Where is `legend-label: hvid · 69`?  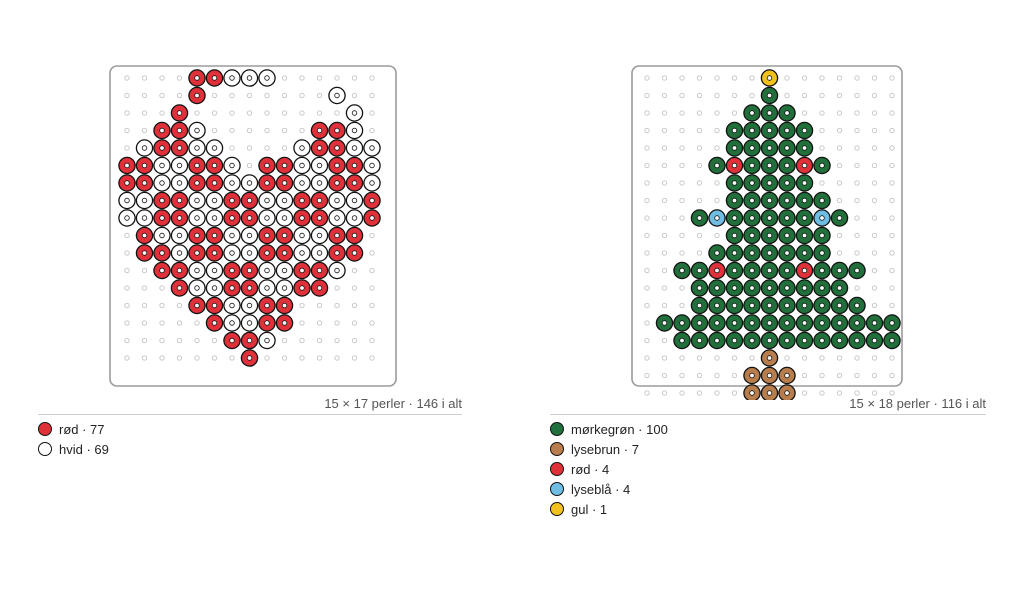 legend-label: hvid · 69 is located at coordinates (84, 449).